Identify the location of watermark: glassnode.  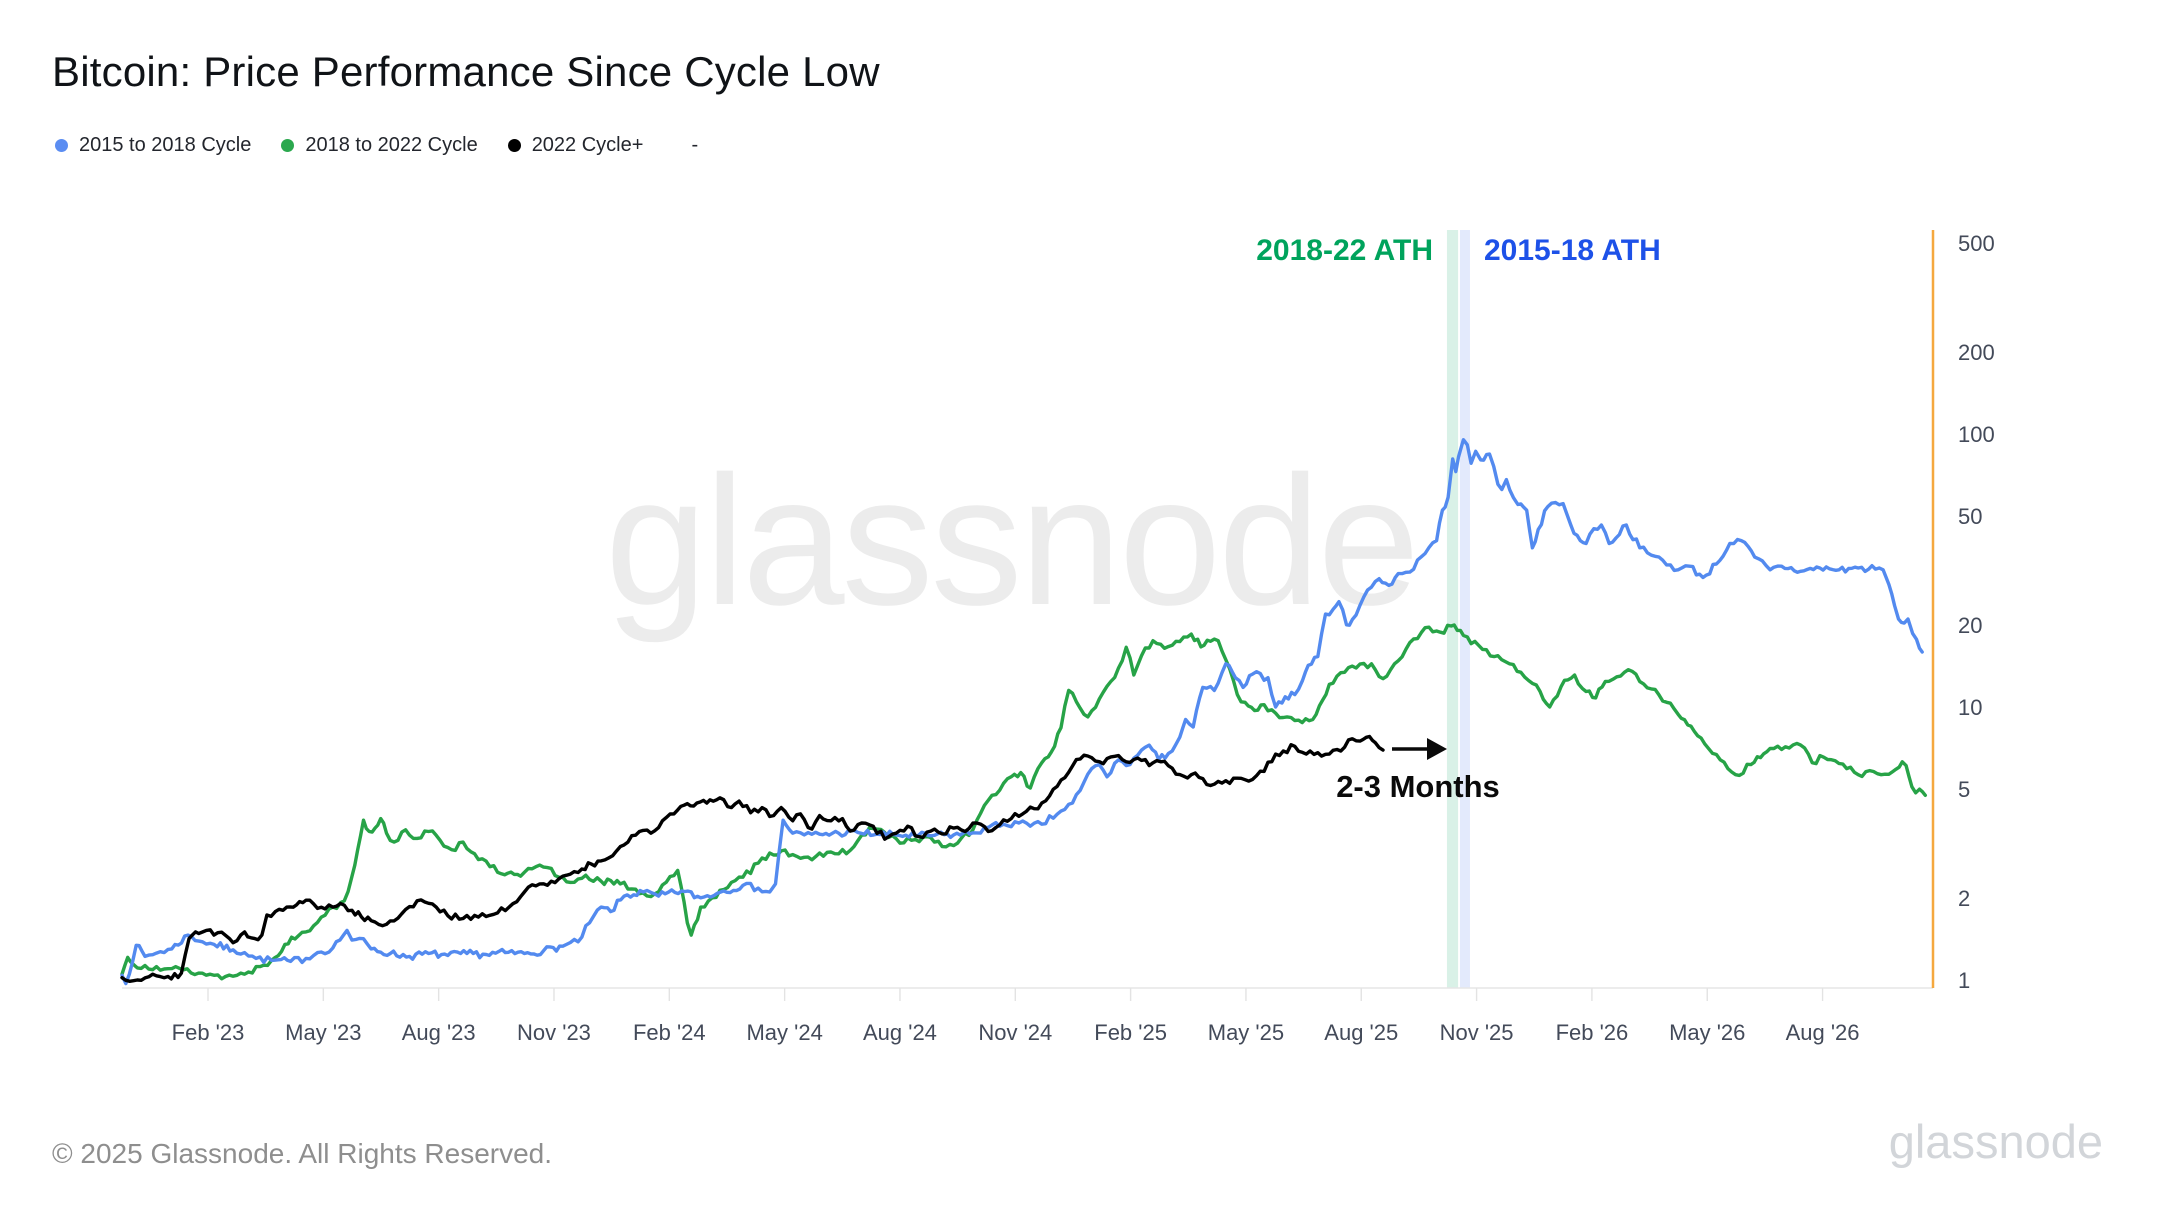
(1012, 540).